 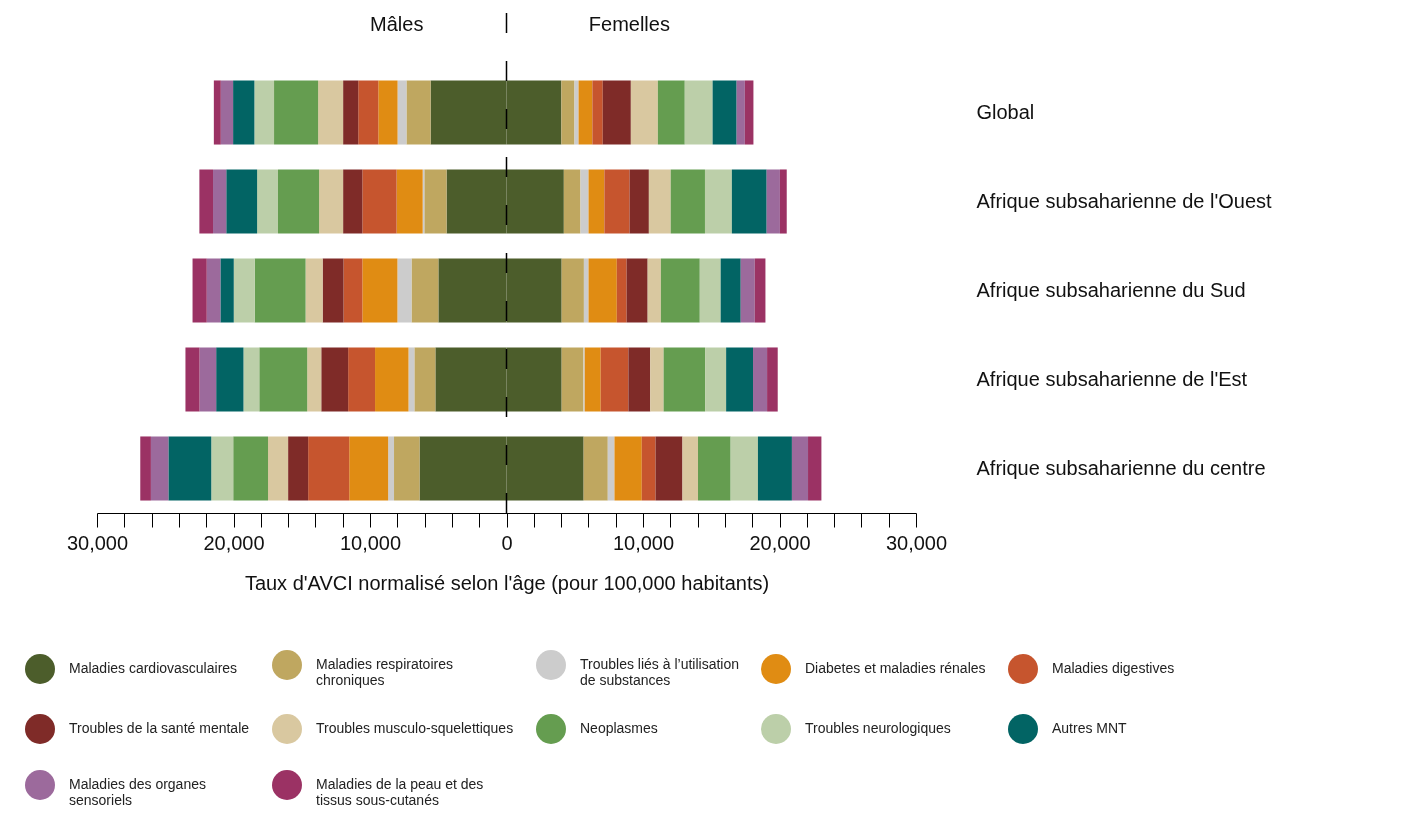 What do you see at coordinates (507, 542) in the screenshot?
I see `x-tick-label: 0` at bounding box center [507, 542].